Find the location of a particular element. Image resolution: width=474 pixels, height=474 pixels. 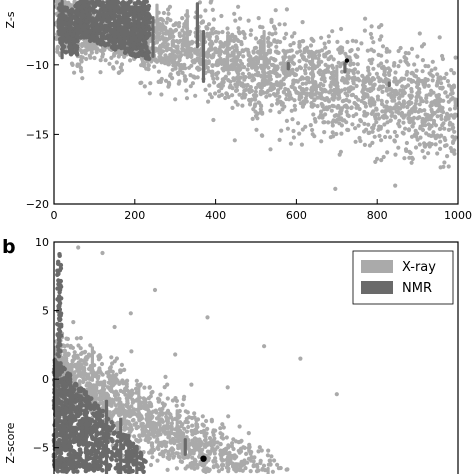

panel-b-letter: b is located at coordinates (9, 247).